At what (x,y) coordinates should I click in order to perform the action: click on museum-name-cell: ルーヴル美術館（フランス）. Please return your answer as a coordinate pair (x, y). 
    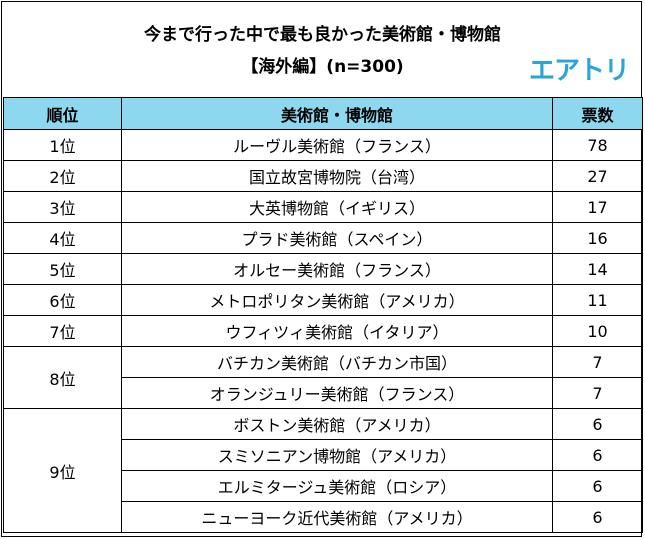
    Looking at the image, I should click on (337, 145).